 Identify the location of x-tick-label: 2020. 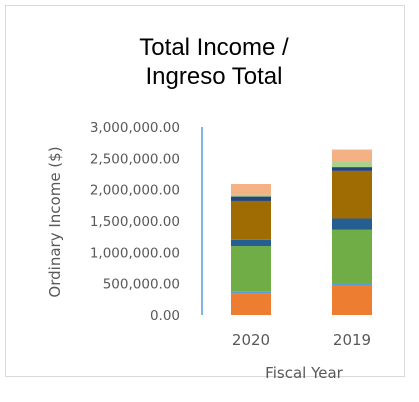
(251, 340).